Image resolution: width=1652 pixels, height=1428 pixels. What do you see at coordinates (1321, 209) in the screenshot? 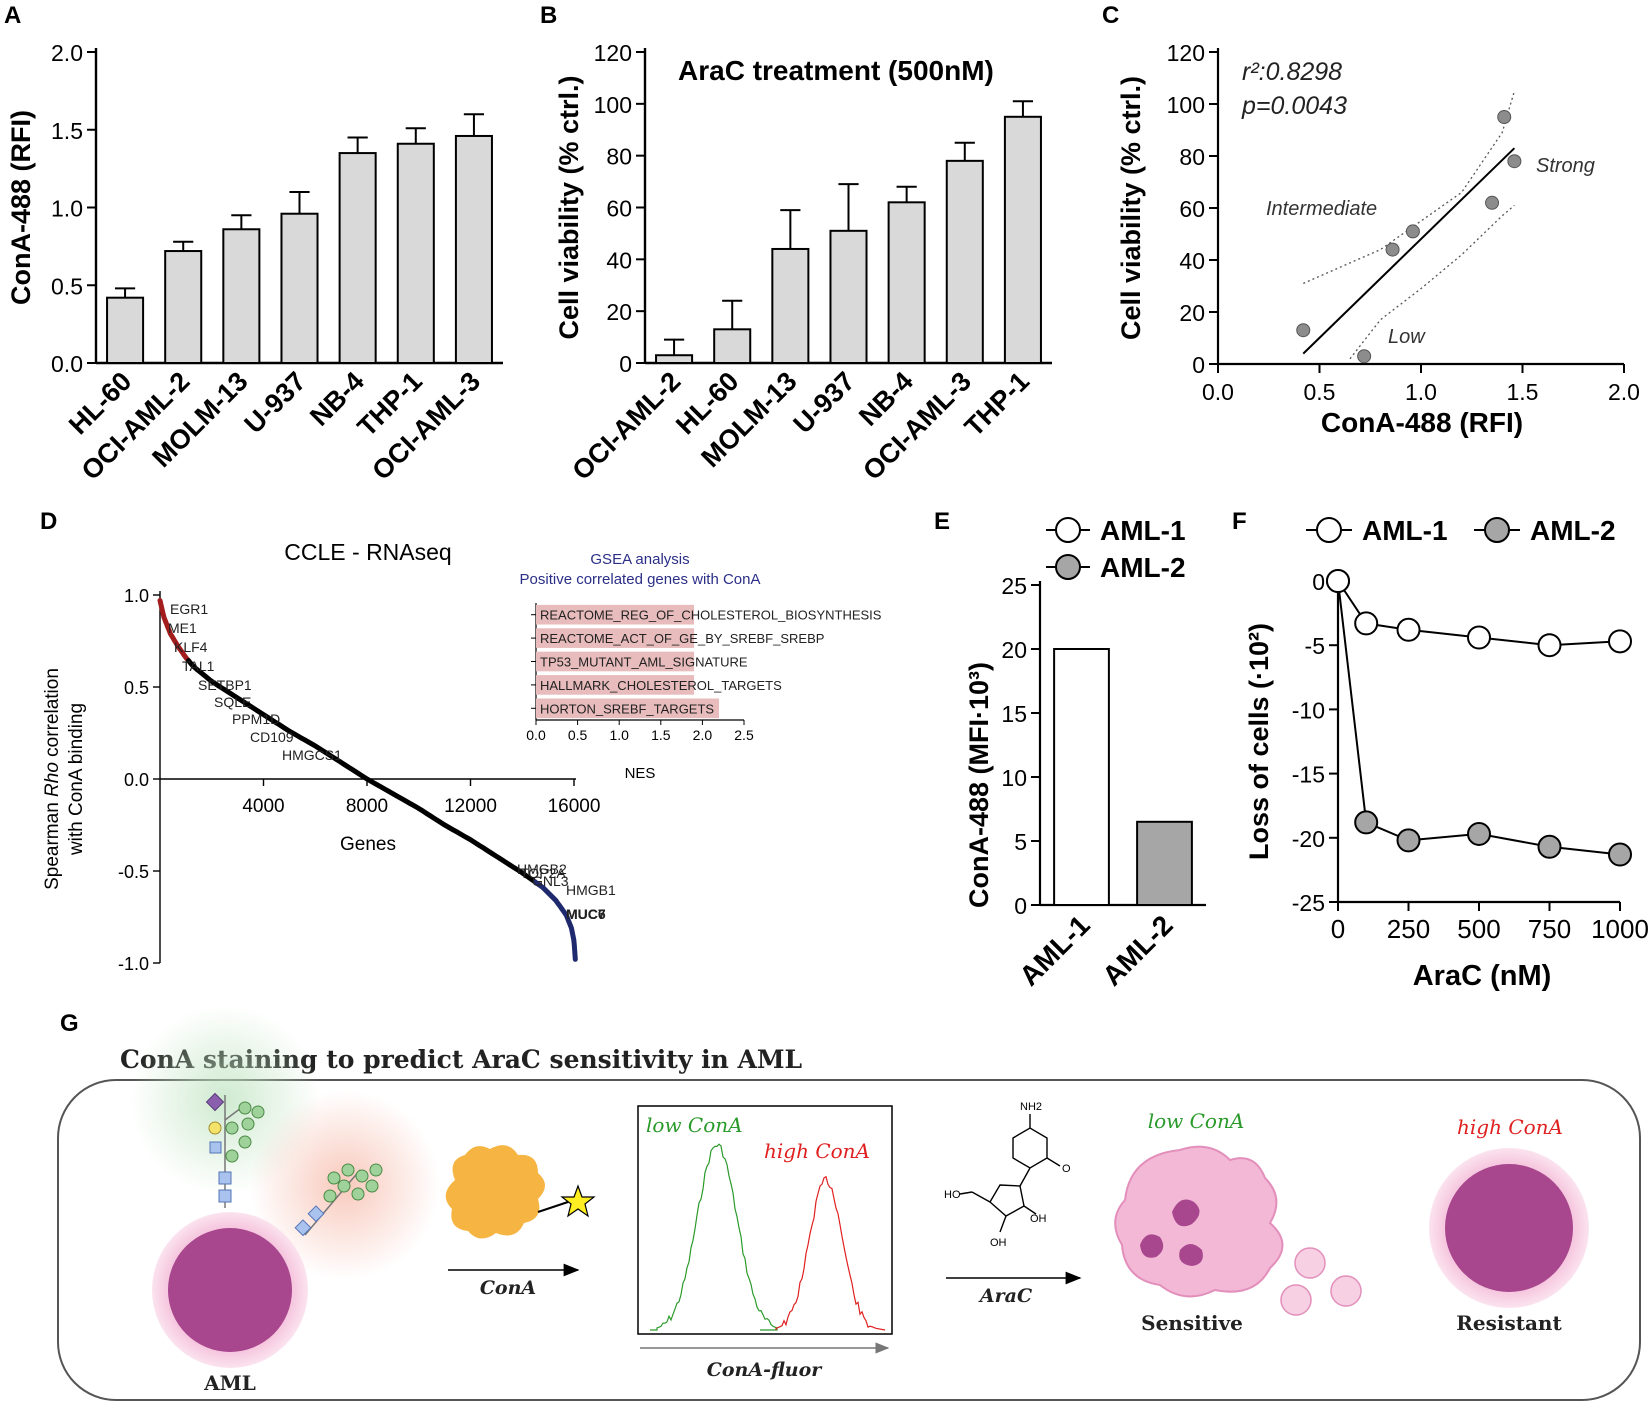
I see `intermediate-annotation: Intermediate` at bounding box center [1321, 209].